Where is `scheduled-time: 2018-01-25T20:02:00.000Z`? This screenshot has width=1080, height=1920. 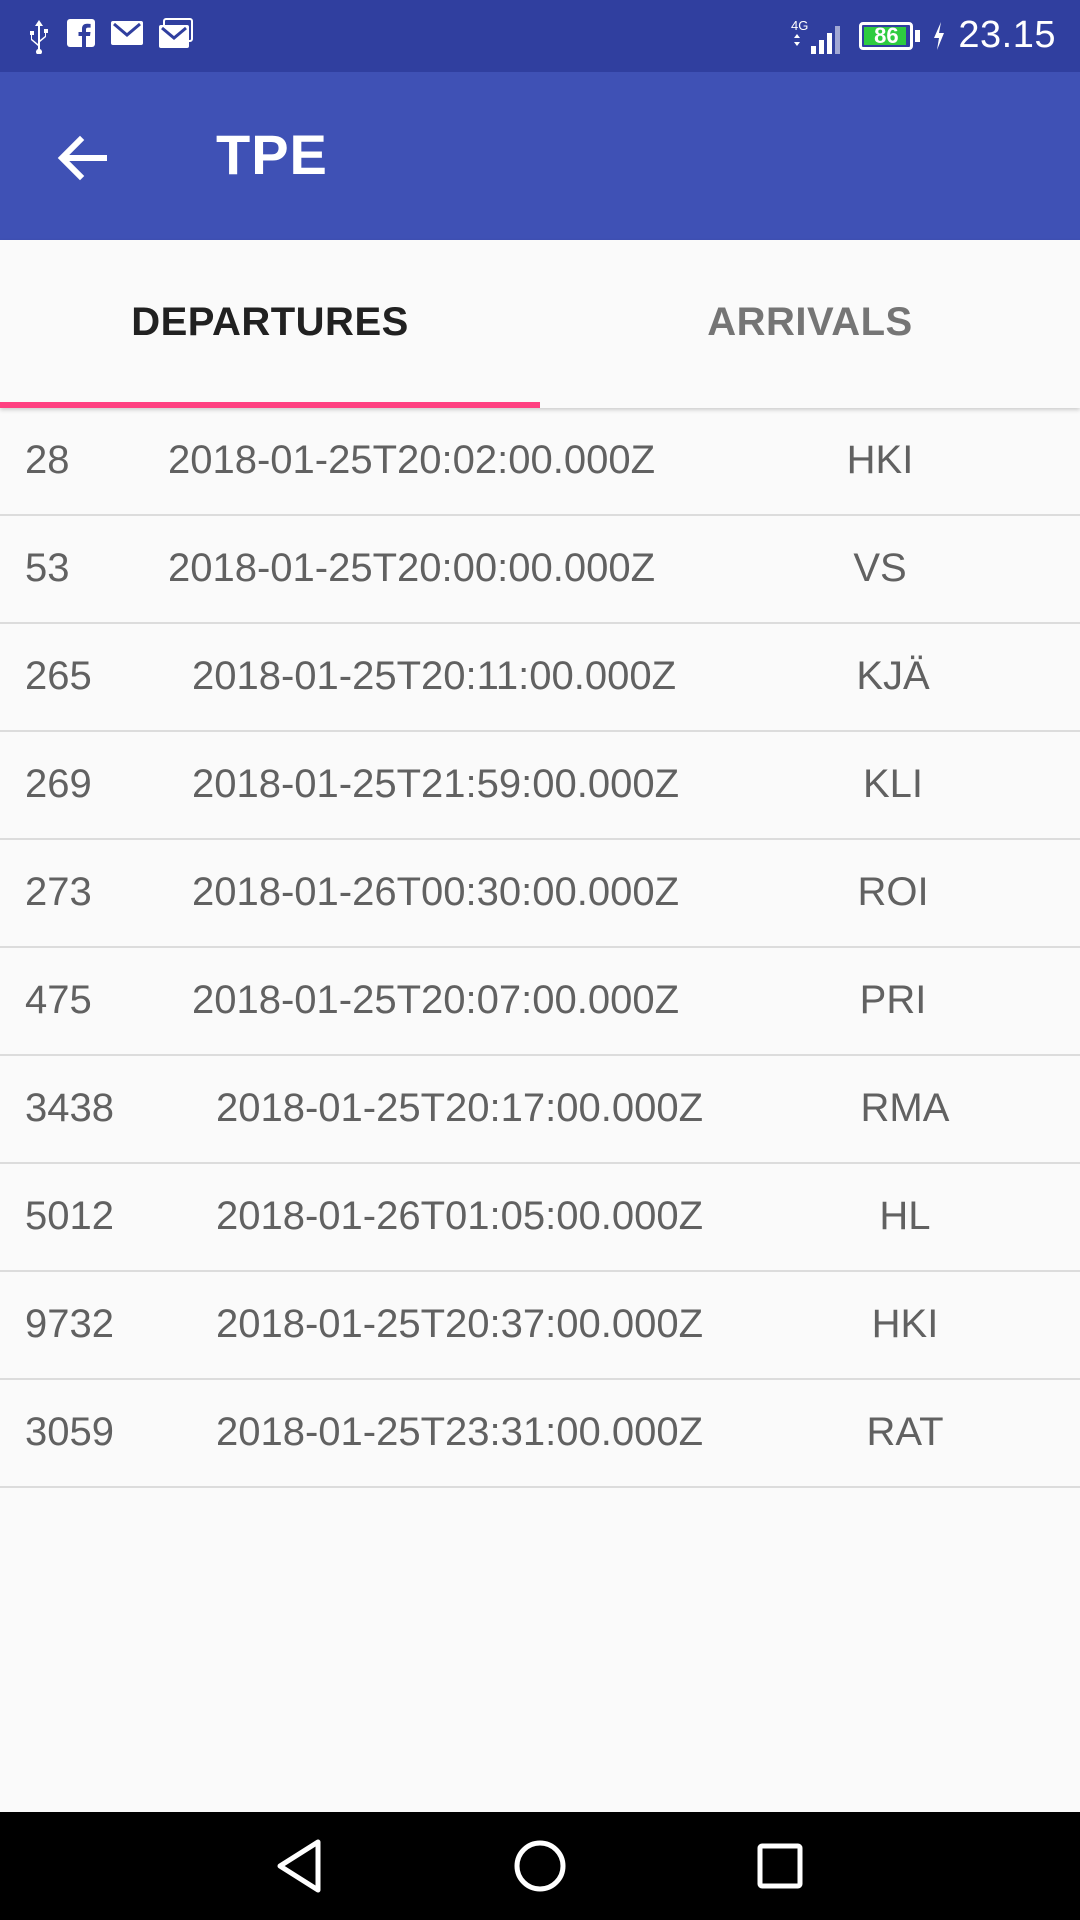 scheduled-time: 2018-01-25T20:02:00.000Z is located at coordinates (412, 460).